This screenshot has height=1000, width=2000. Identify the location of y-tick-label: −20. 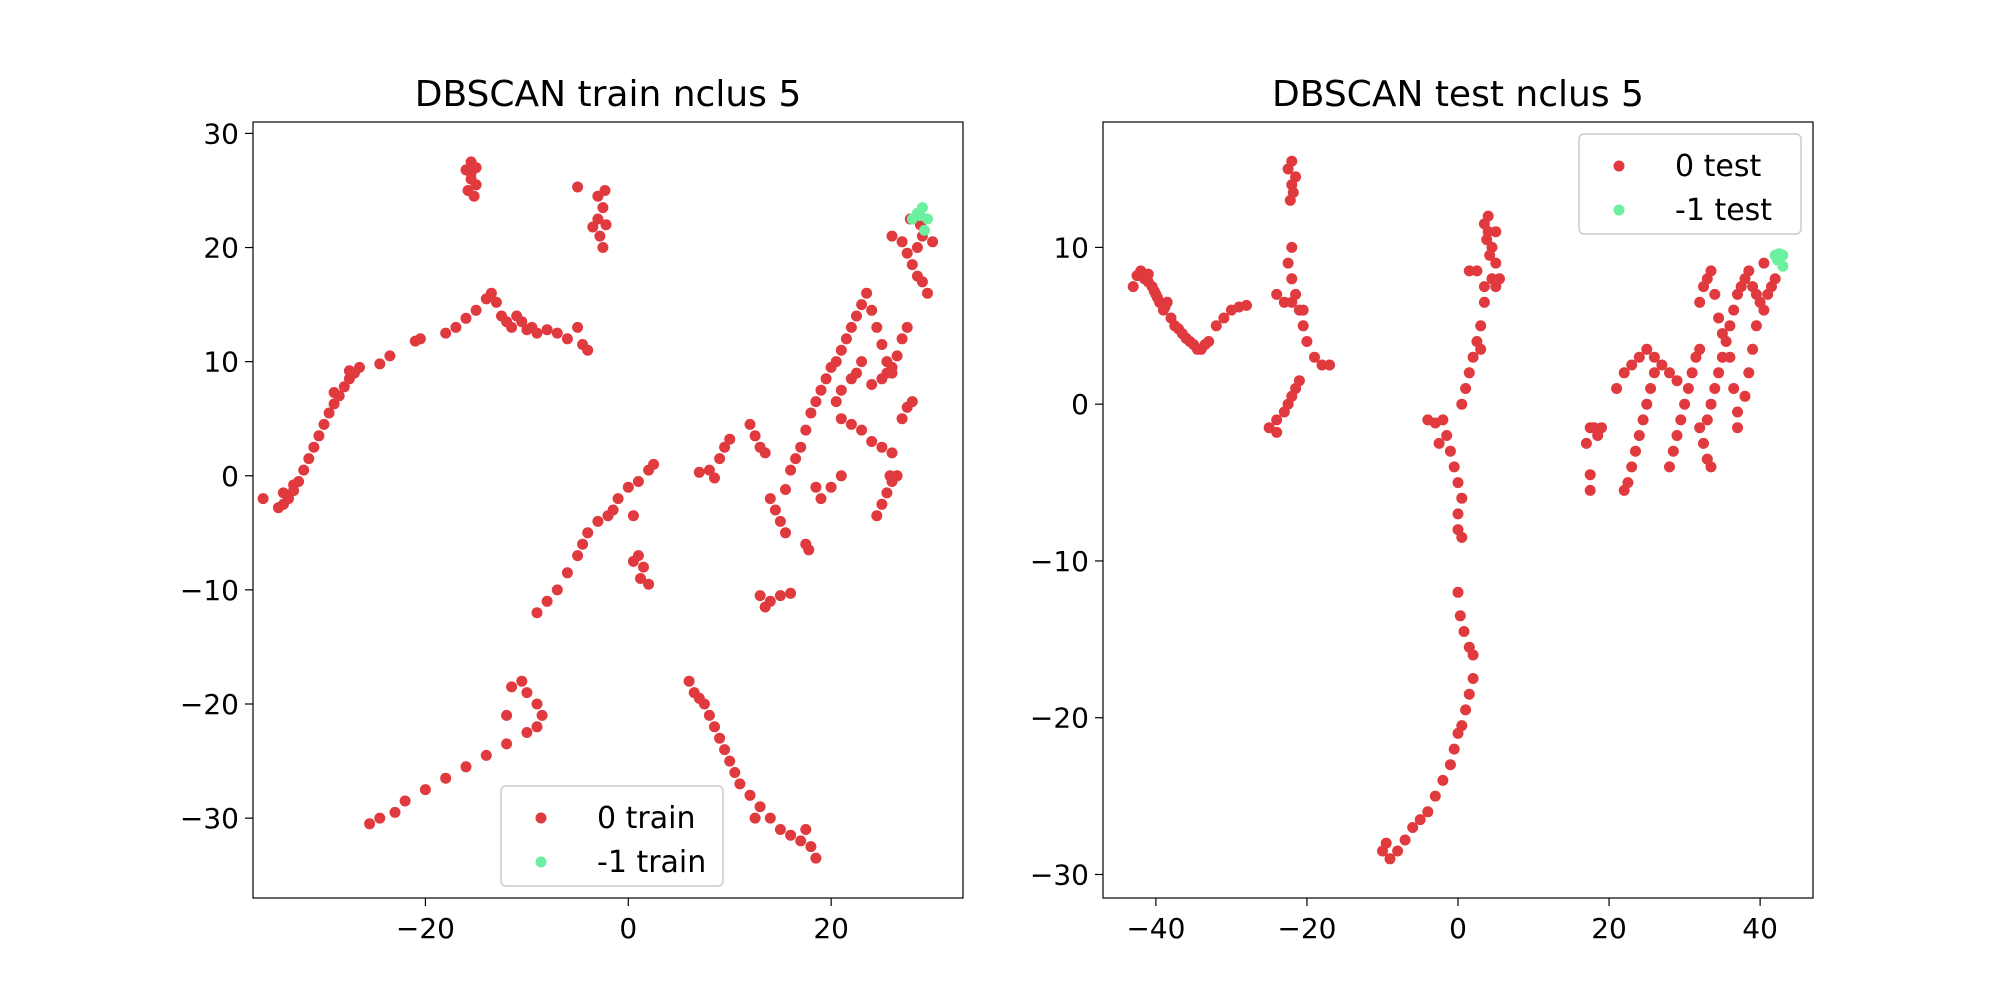
(1059, 718).